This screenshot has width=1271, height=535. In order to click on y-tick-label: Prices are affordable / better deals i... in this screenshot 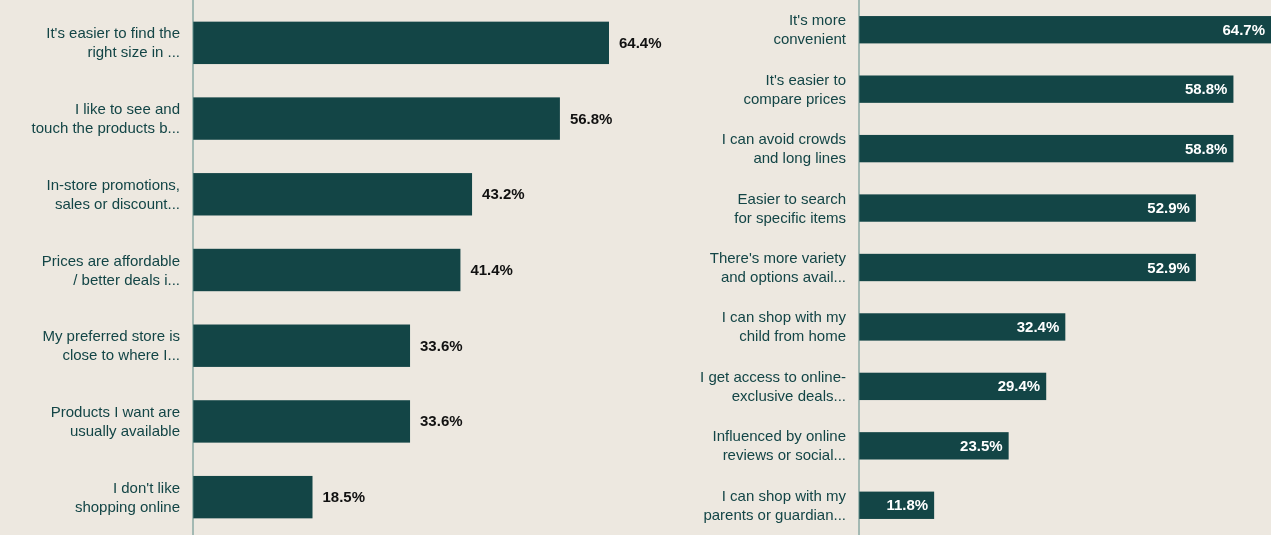, I will do `click(110, 269)`.